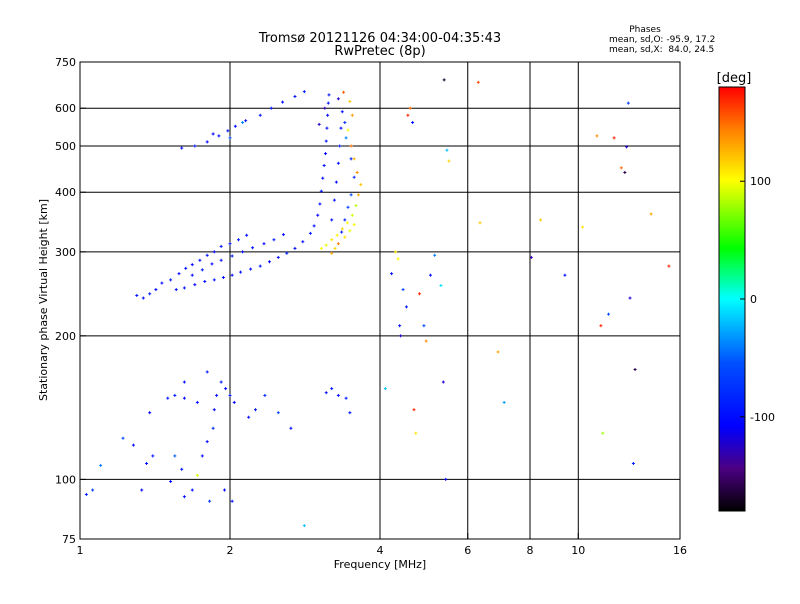 This screenshot has height=604, width=800. What do you see at coordinates (70, 301) in the screenshot?
I see `y-axis-ticks: 75 100 200 300 400 500 600 750` at bounding box center [70, 301].